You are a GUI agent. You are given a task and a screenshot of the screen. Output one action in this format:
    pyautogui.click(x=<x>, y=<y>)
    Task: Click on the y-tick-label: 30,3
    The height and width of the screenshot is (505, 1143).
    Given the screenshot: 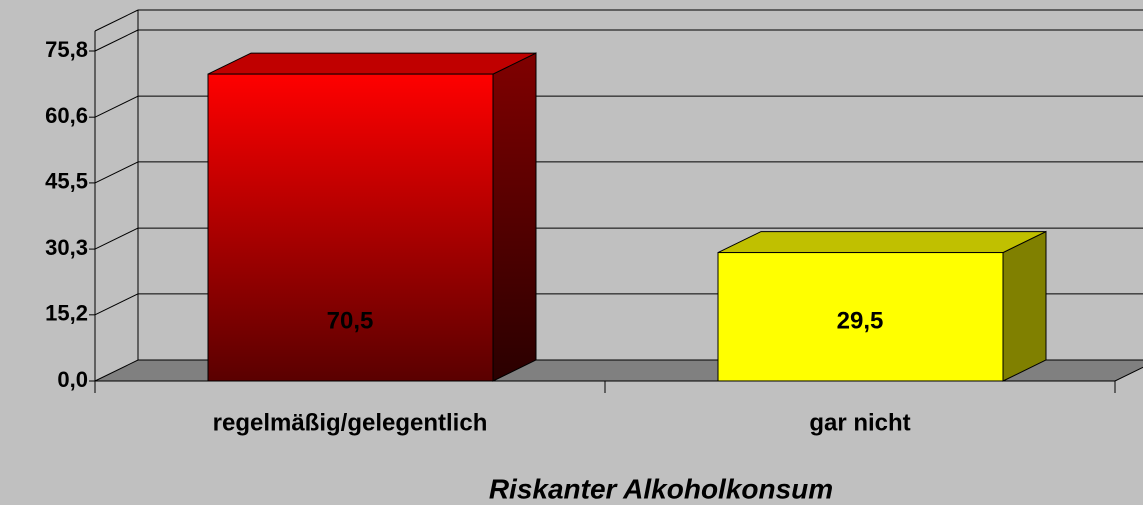 What is the action you would take?
    pyautogui.click(x=66, y=247)
    